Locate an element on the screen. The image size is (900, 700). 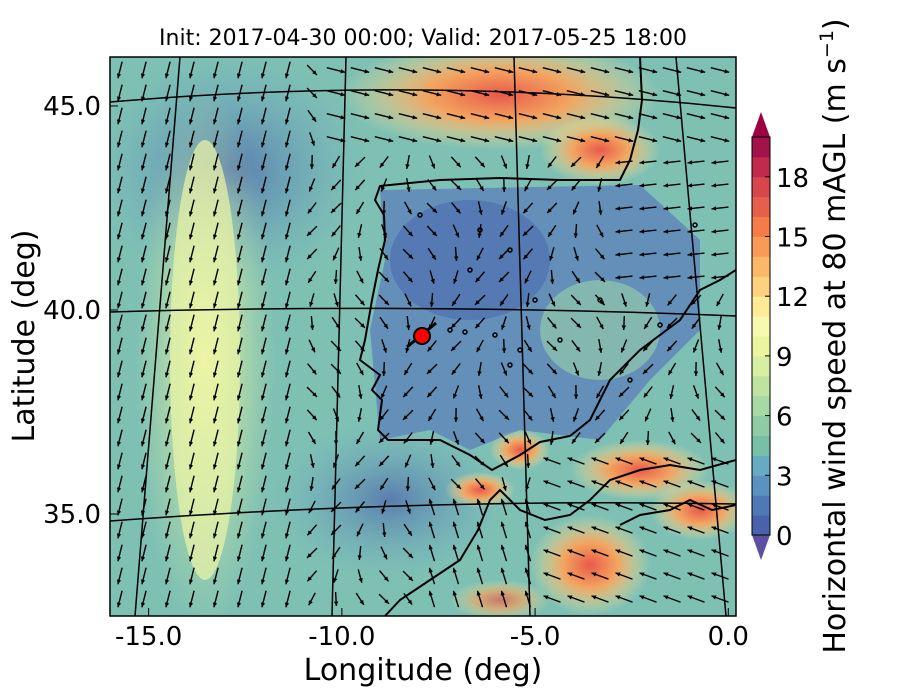
x-axis-label: Longitude (deg) is located at coordinates (423, 670).